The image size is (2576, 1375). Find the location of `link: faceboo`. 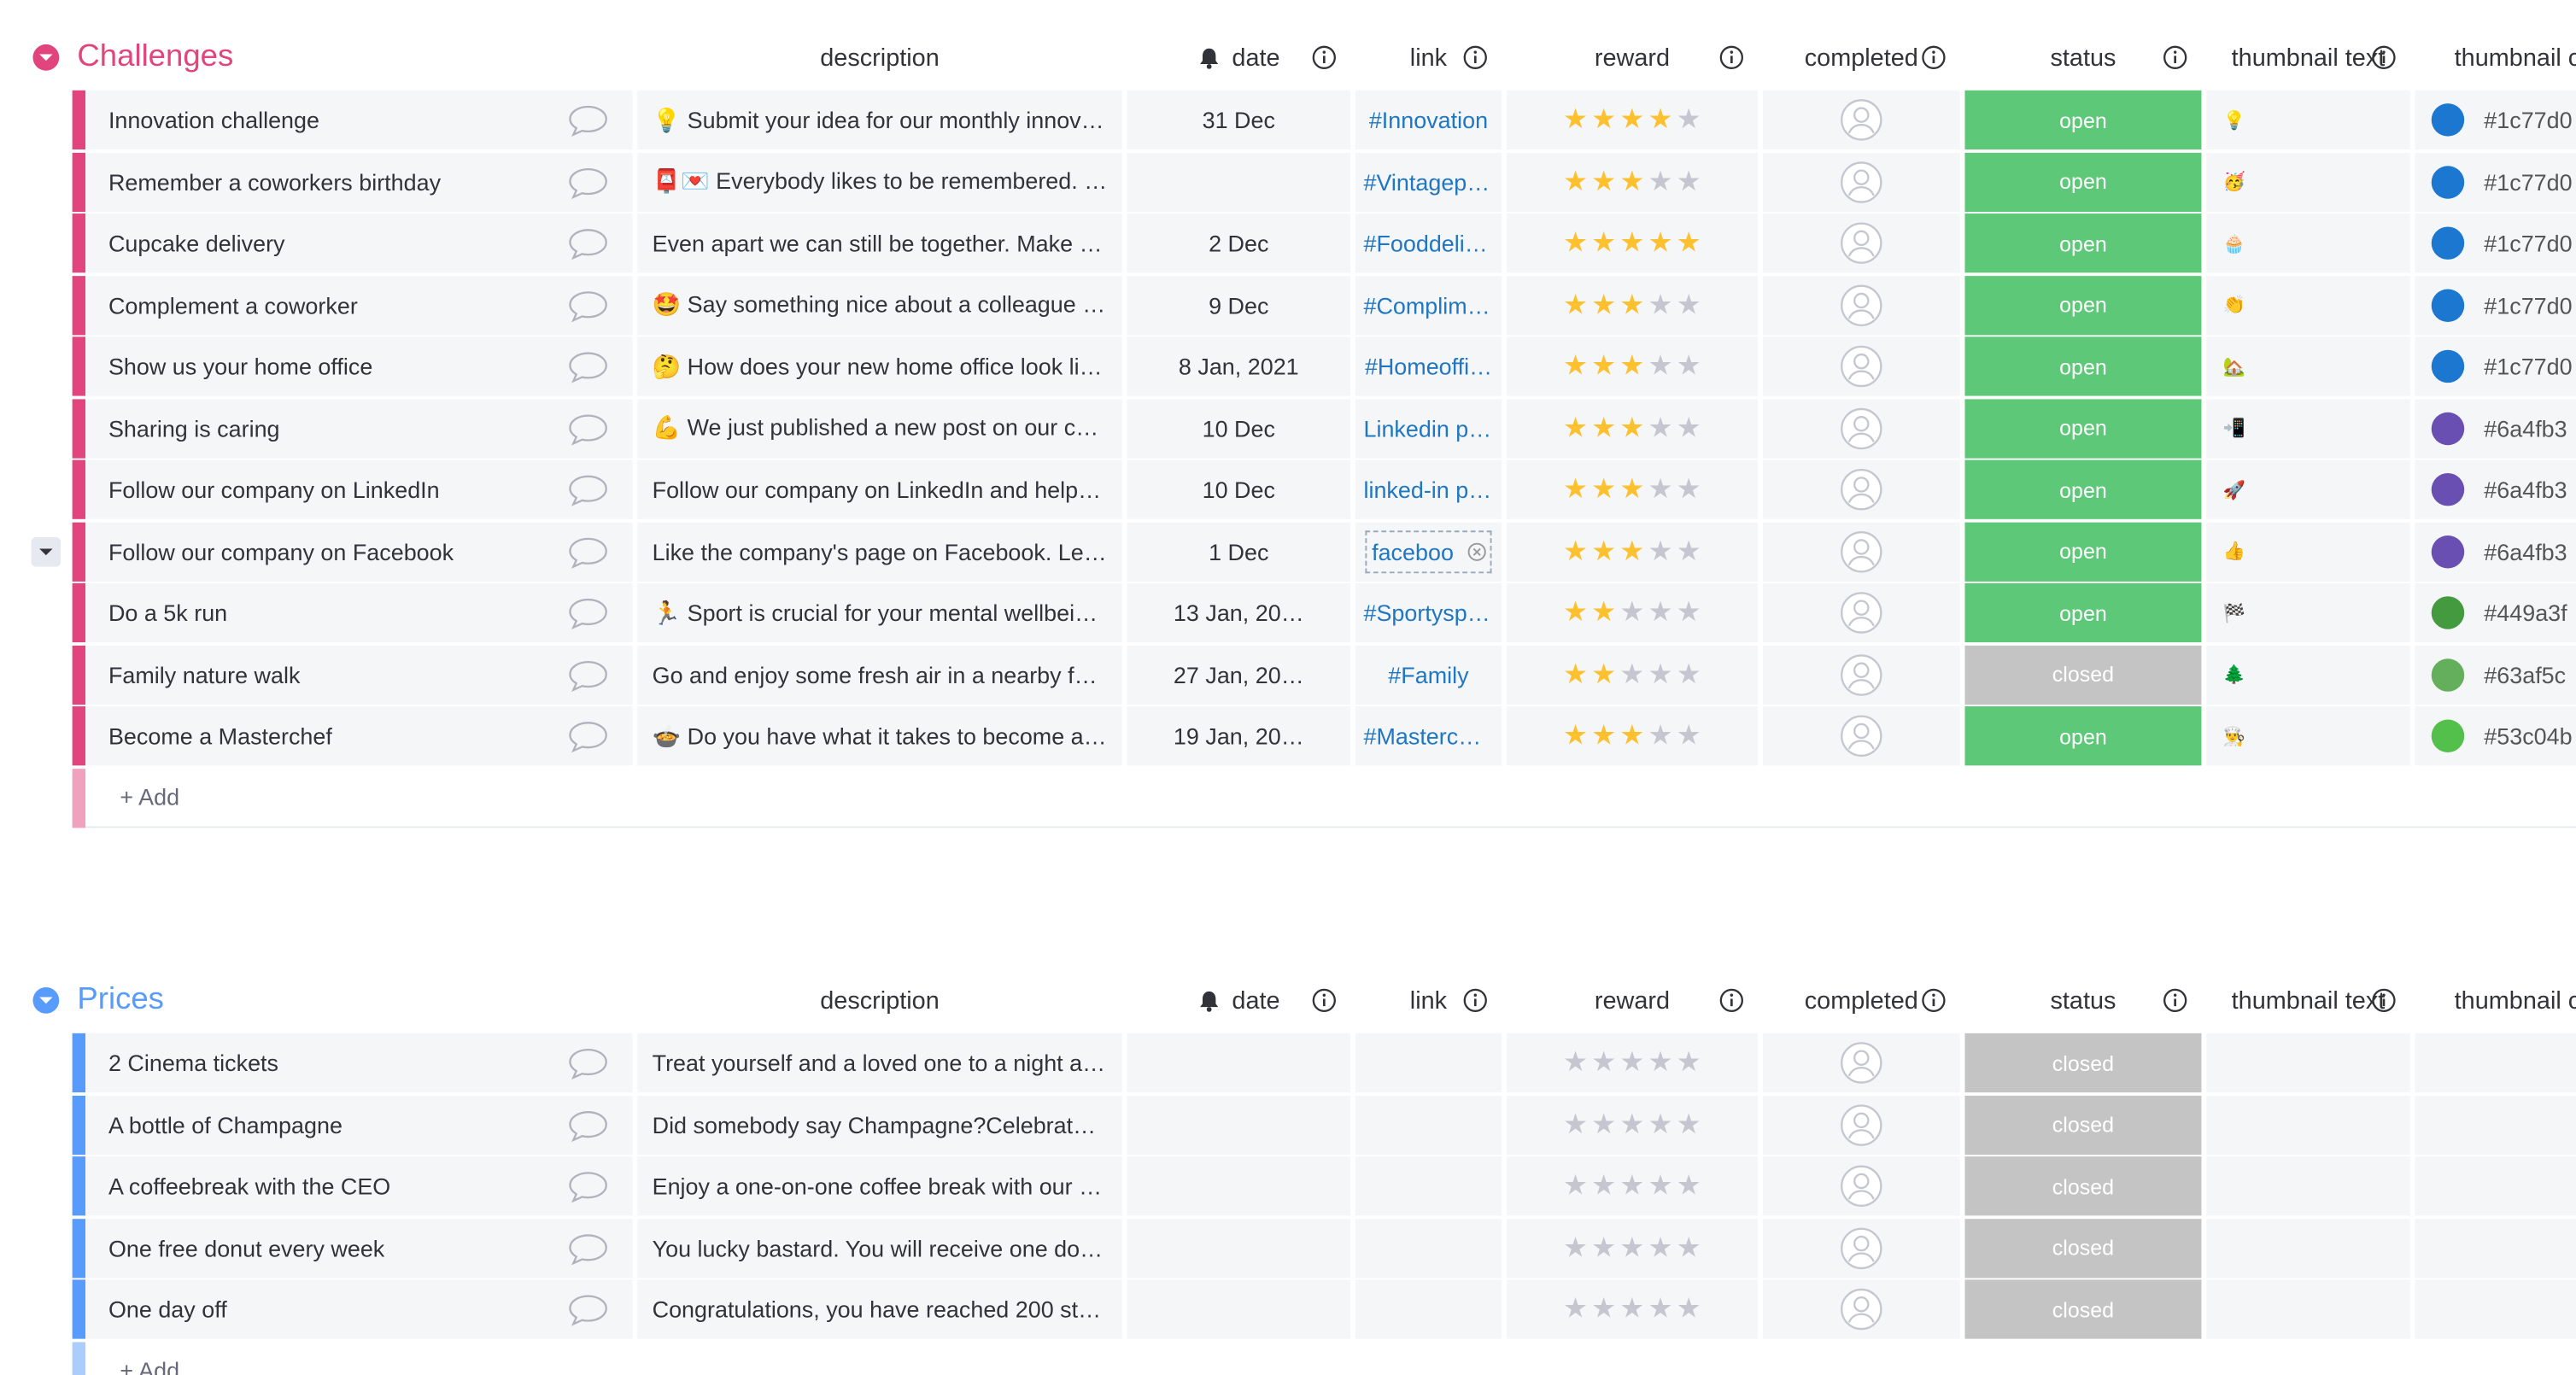

link: faceboo is located at coordinates (1428, 551).